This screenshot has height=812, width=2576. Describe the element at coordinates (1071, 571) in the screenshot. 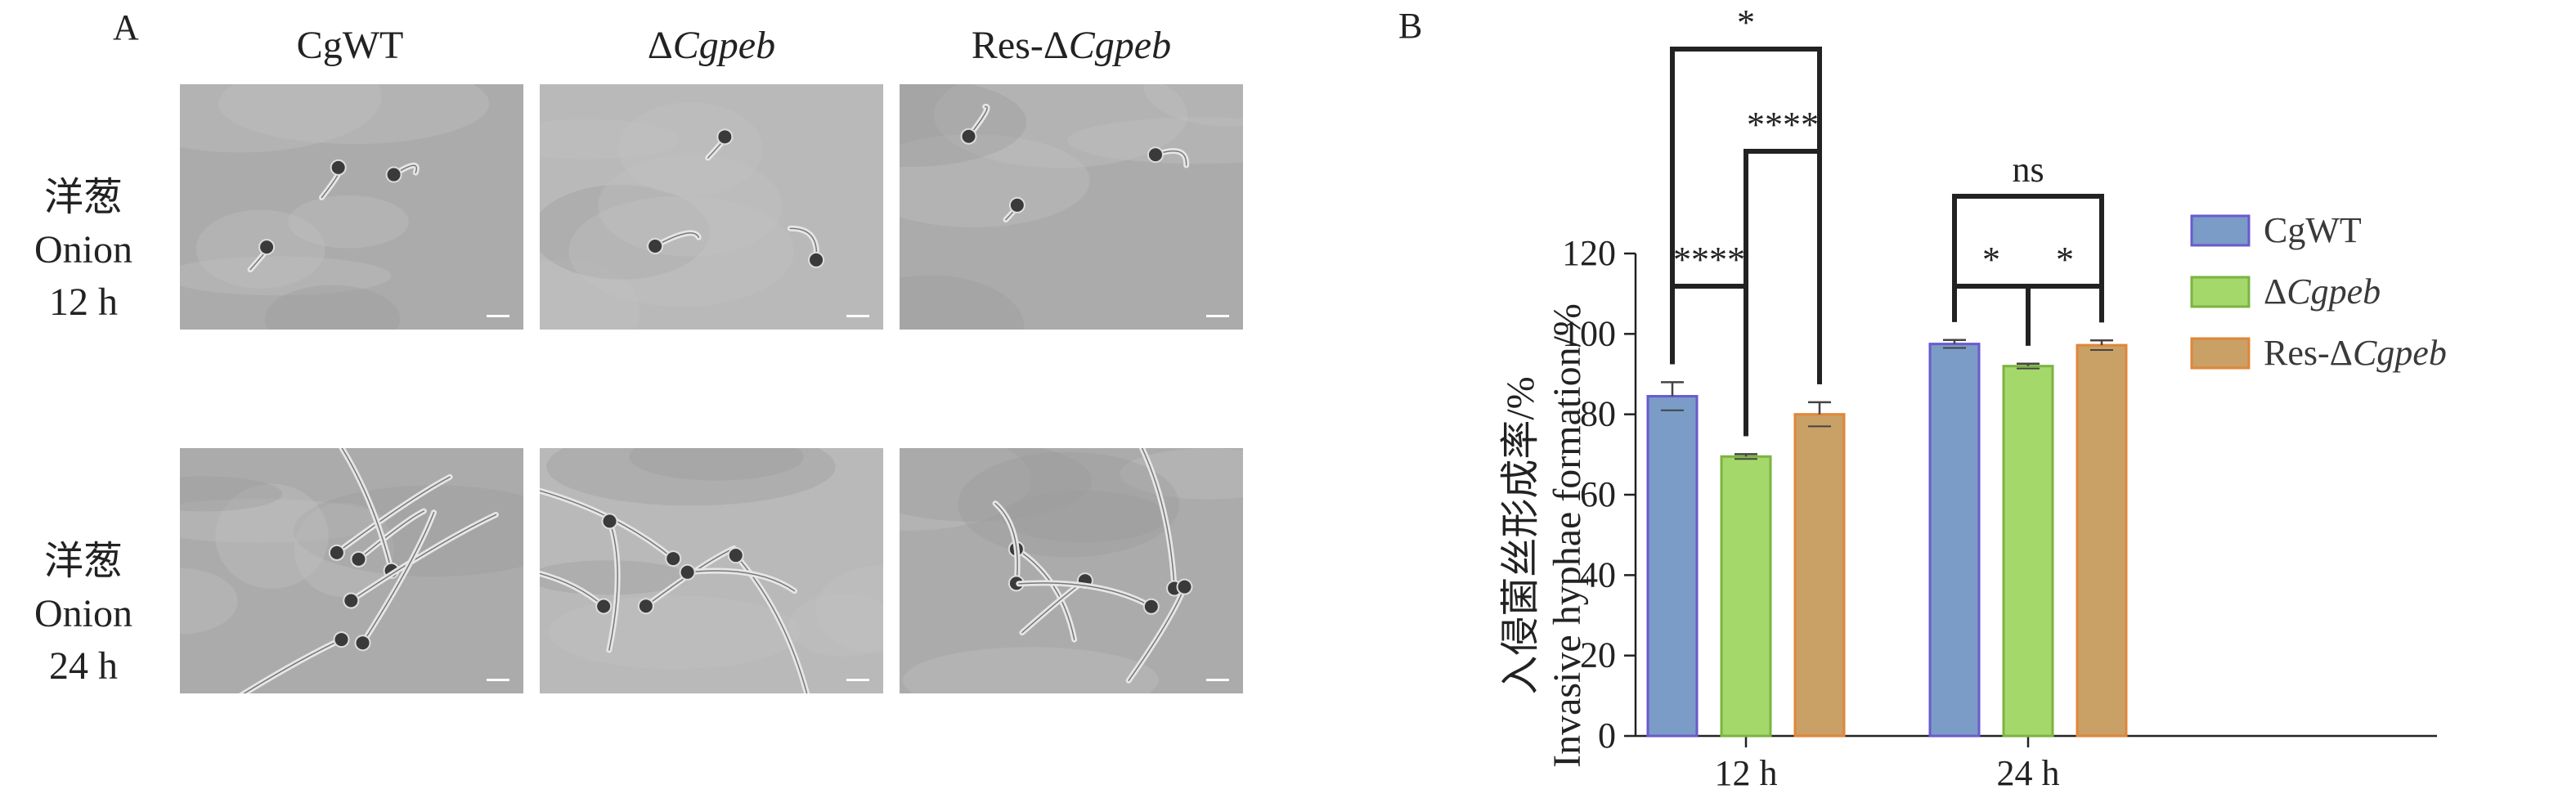

I see `micrograph-res-delta-cgpeb-24h` at that location.